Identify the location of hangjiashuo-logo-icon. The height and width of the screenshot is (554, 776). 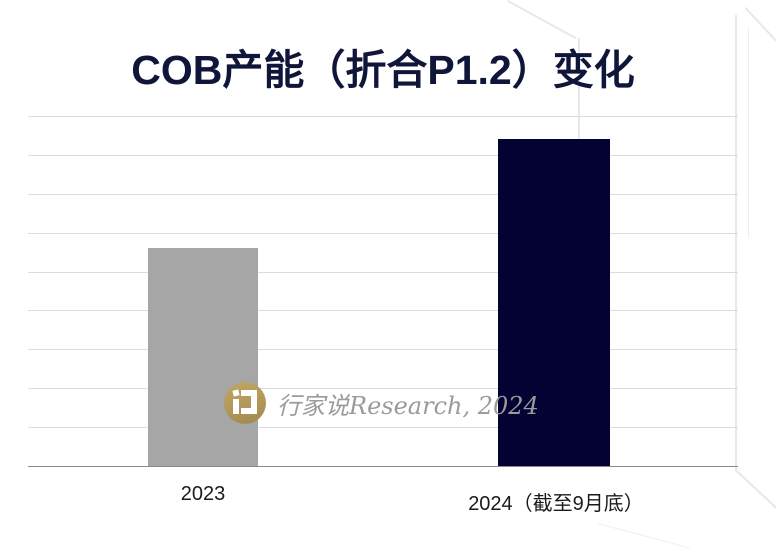
(245, 403).